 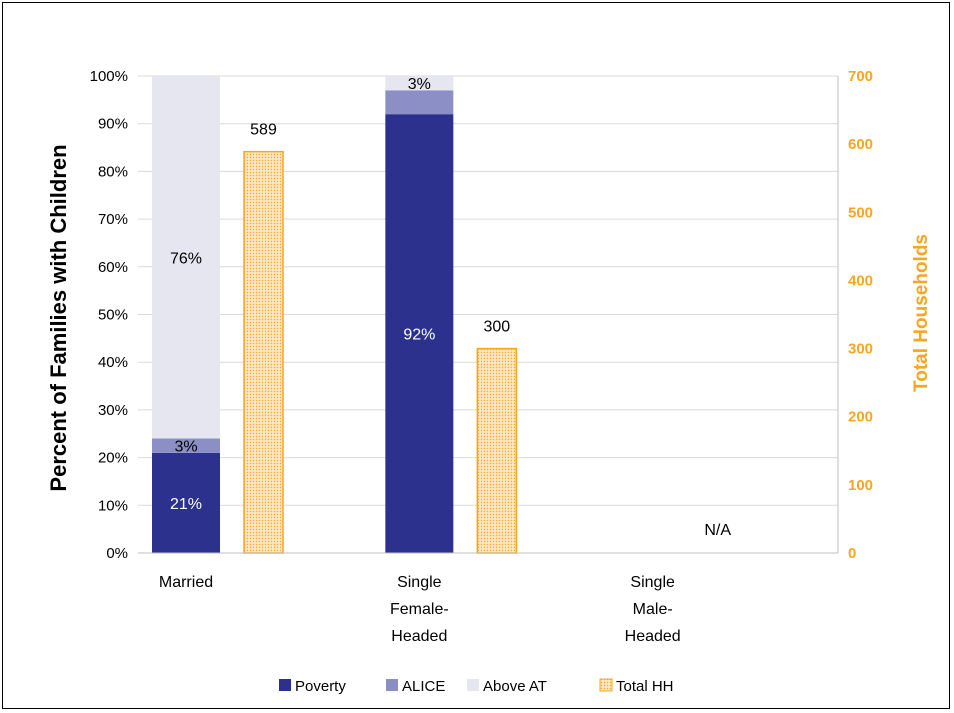 I want to click on y2-tick-label: 600, so click(x=860, y=144).